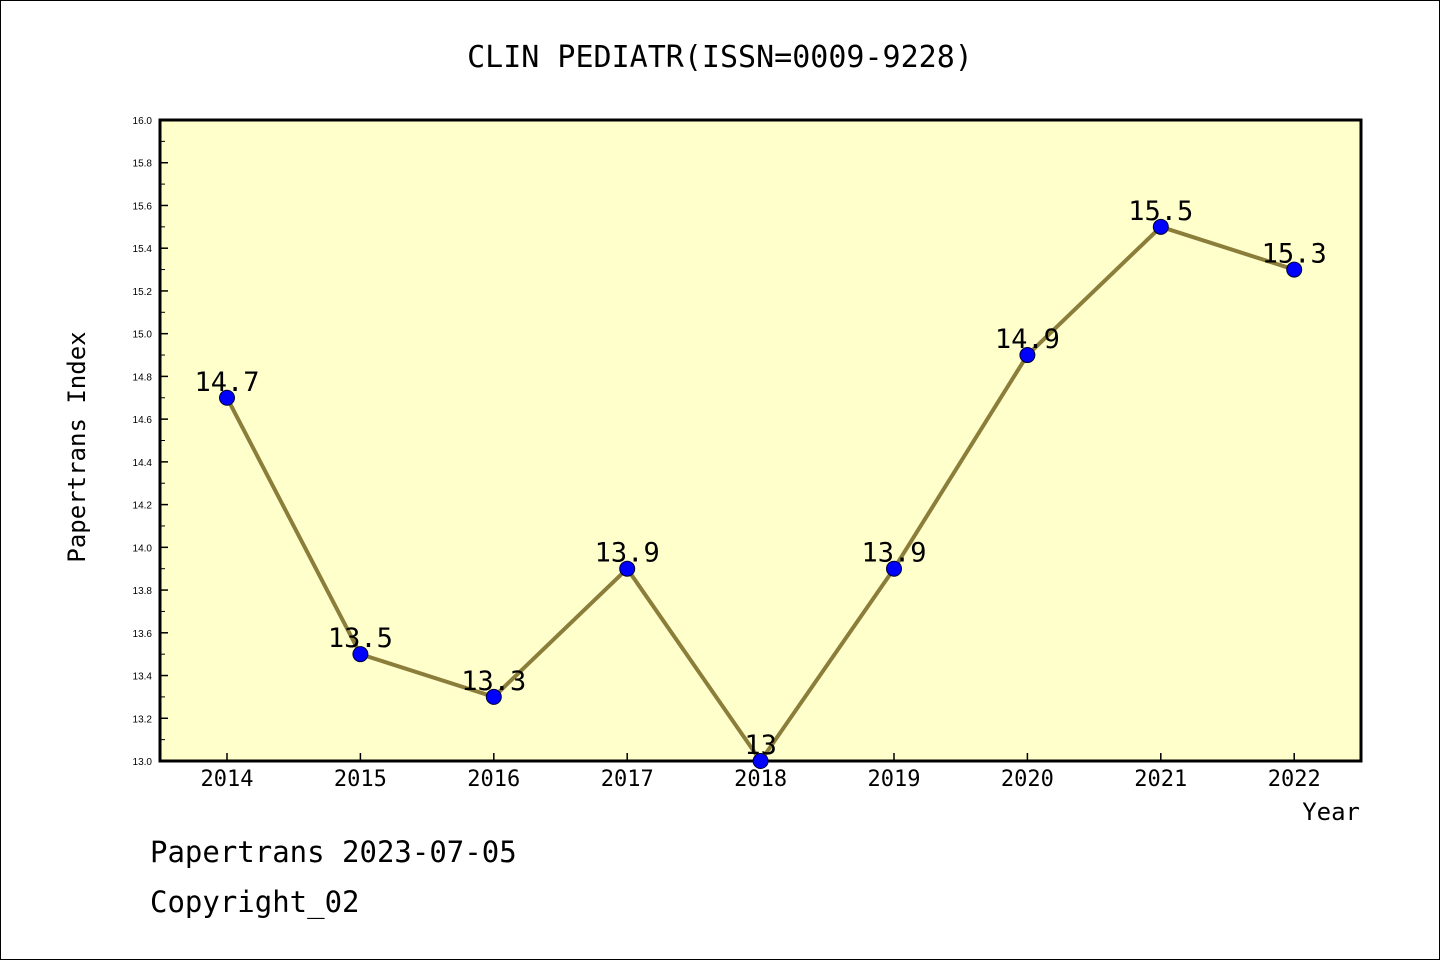 The height and width of the screenshot is (960, 1440). Describe the element at coordinates (143, 506) in the screenshot. I see `y-tick-label: 14.2` at that location.